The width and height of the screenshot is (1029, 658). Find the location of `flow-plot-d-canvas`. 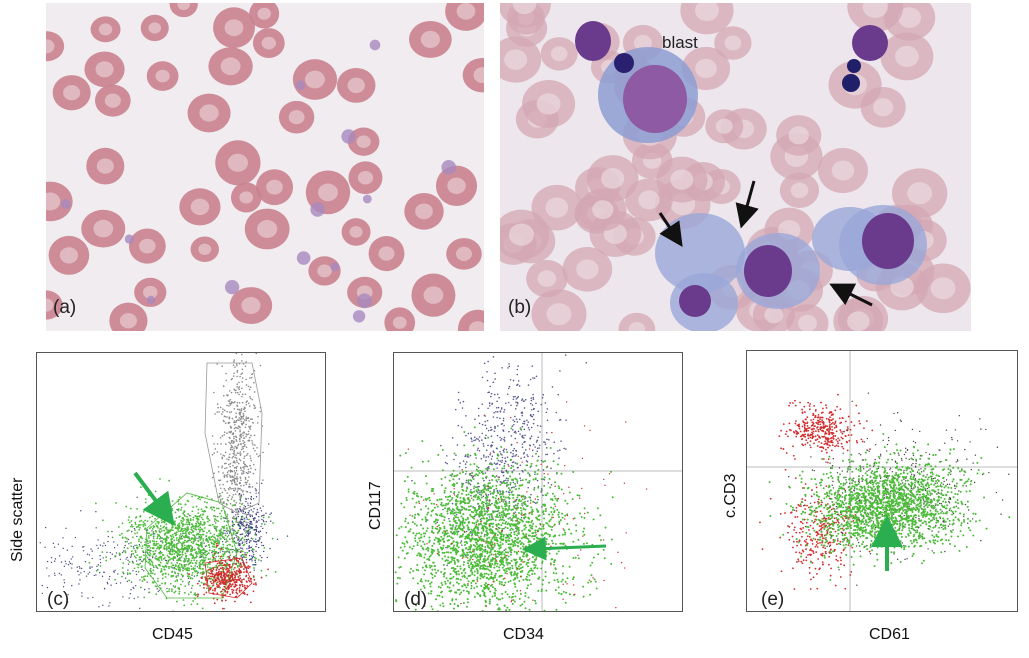

flow-plot-d-canvas is located at coordinates (538, 482).